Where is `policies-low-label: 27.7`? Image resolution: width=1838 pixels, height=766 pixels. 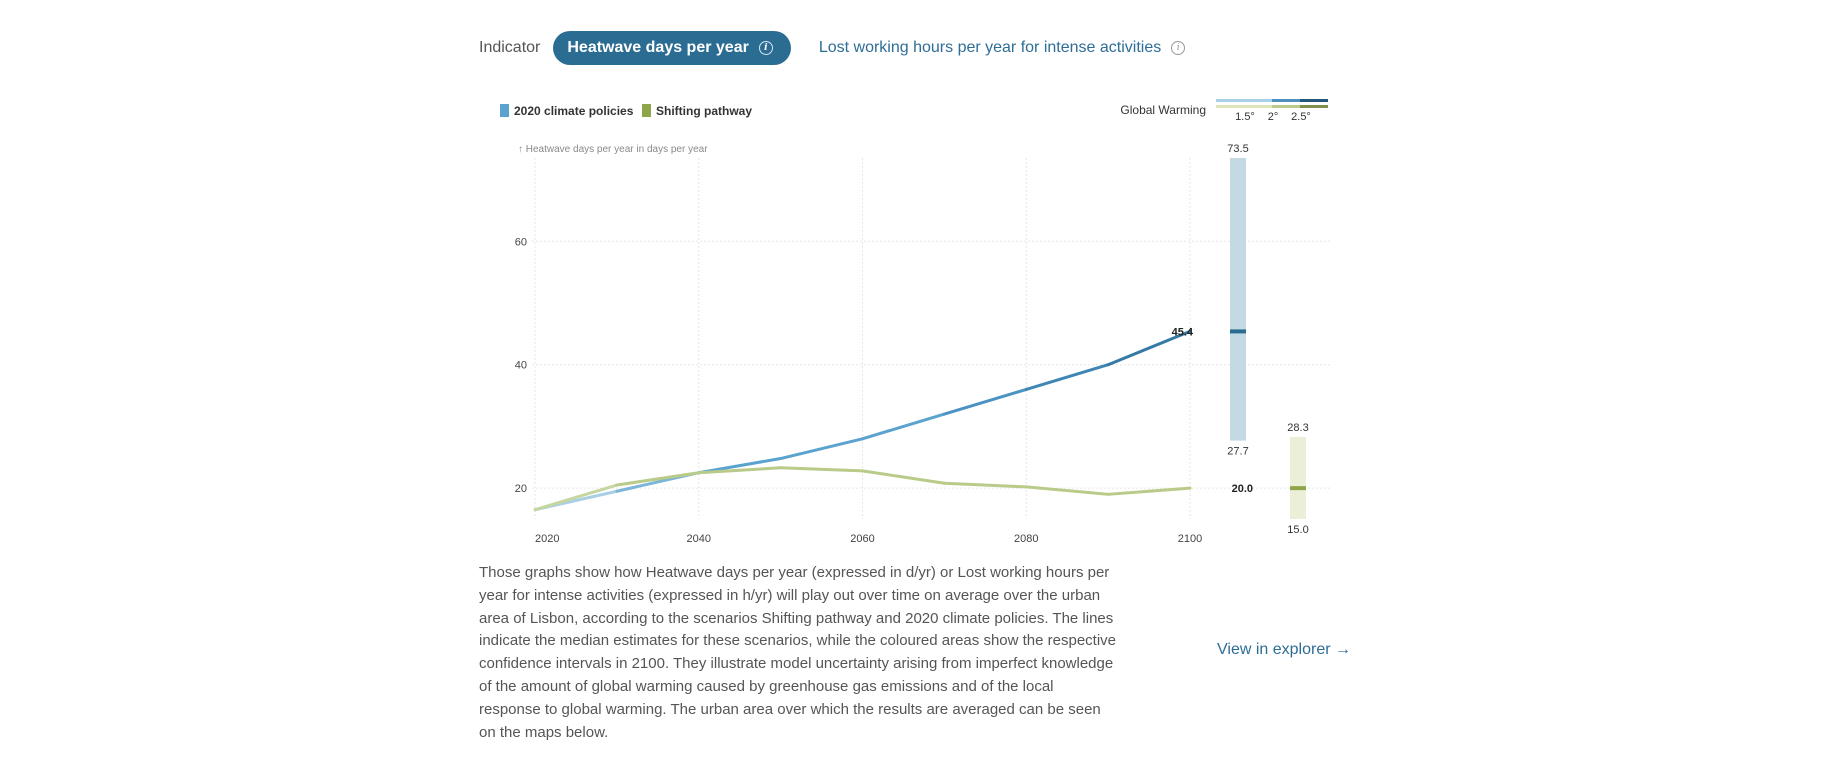
policies-low-label: 27.7 is located at coordinates (1237, 452).